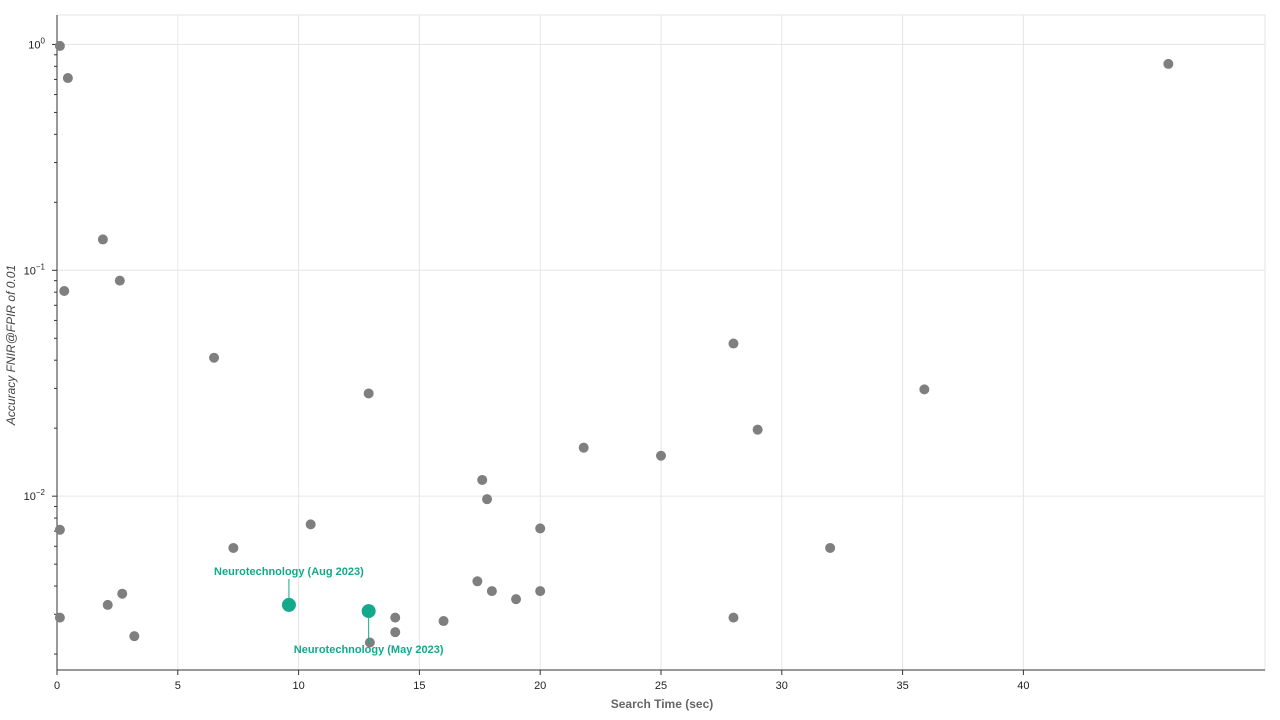 The width and height of the screenshot is (1280, 720). I want to click on y-tick-label: 10⁻², so click(35, 495).